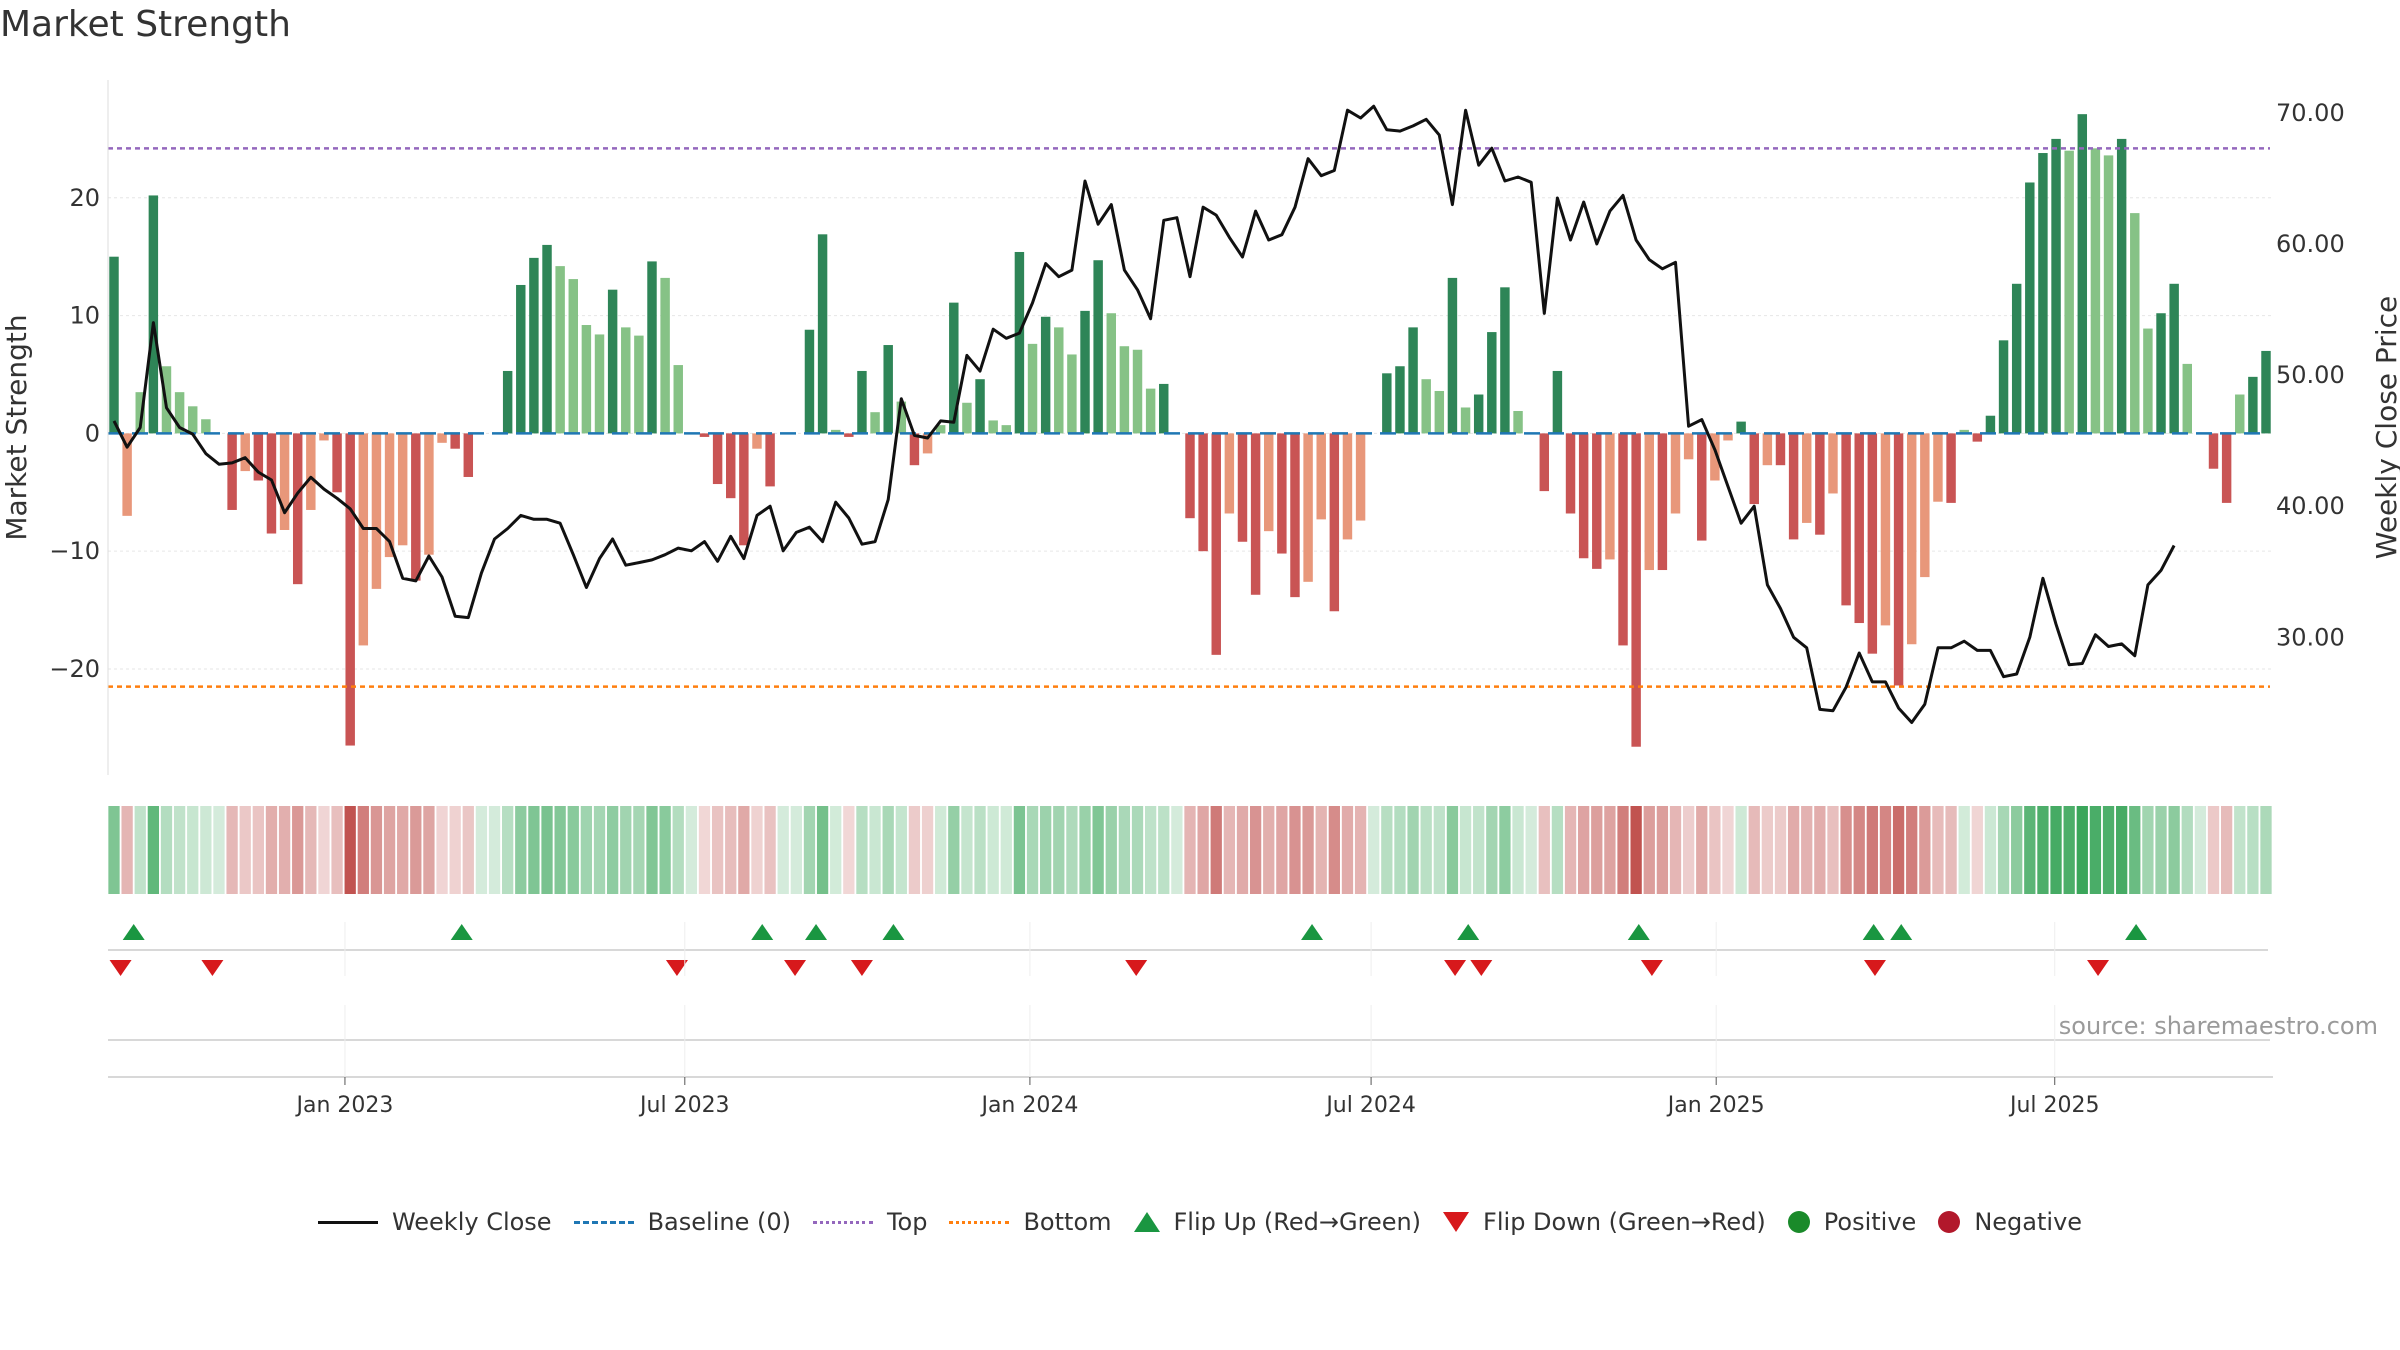 The height and width of the screenshot is (1350, 2400). What do you see at coordinates (1624, 1222) in the screenshot?
I see `legend-label: Flip Down (Green→Red)` at bounding box center [1624, 1222].